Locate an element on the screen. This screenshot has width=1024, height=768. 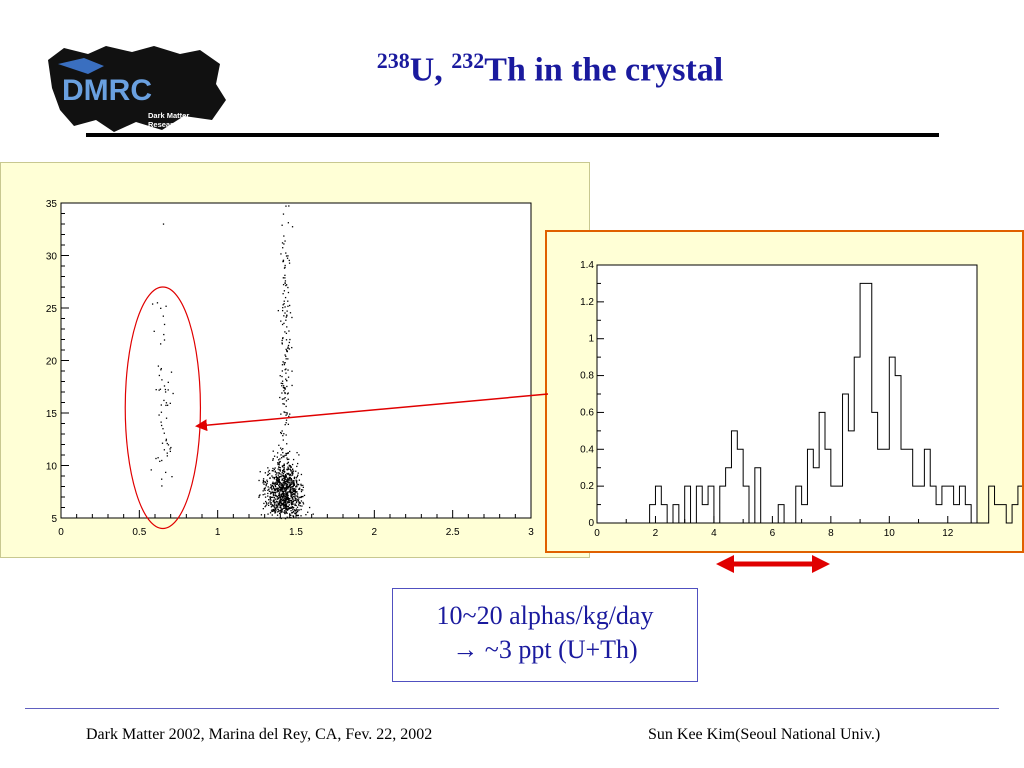
y-tick-label: 1.2 is located at coordinates (587, 302).